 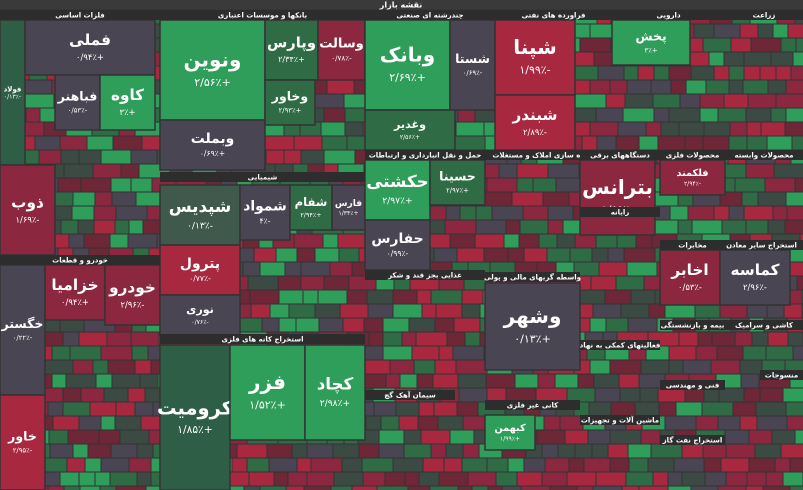 I want to click on stock-change: -۰/۵۳٪, so click(x=78, y=111).